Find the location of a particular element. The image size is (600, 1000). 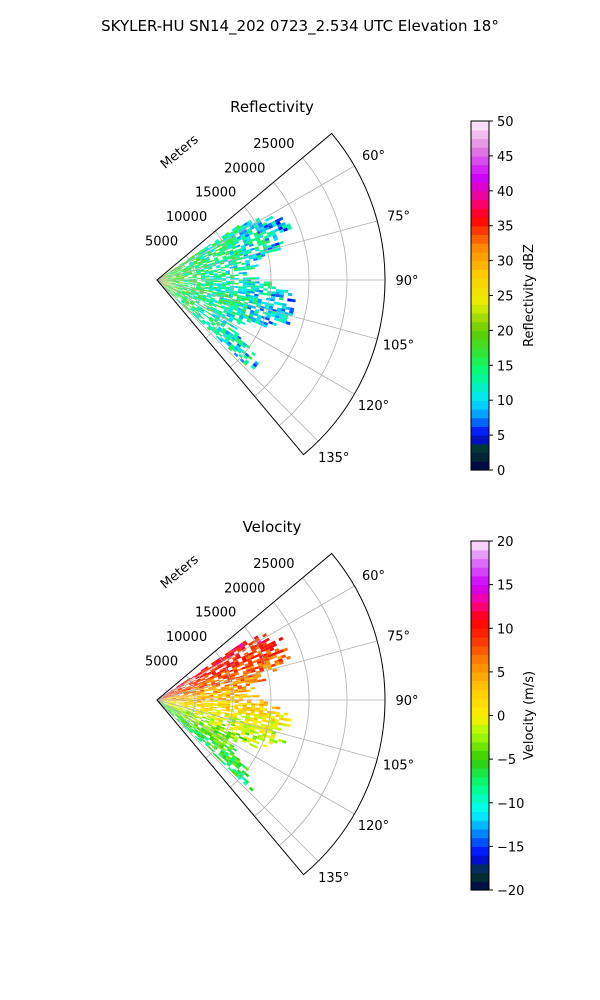

azimuth-tick-label: 90° is located at coordinates (406, 281).